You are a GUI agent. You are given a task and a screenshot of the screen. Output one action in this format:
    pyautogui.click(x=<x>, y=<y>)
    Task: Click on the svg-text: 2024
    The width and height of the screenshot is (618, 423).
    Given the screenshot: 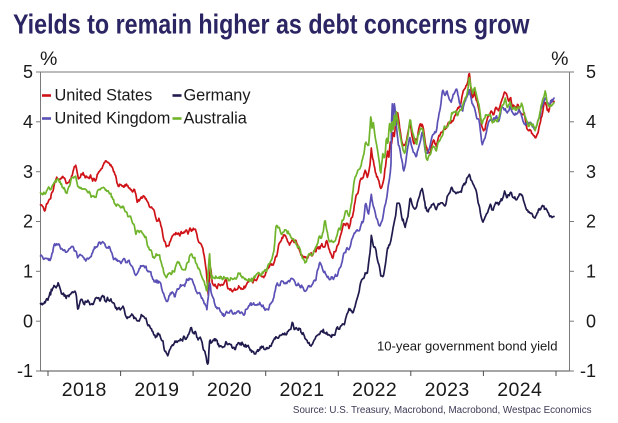 What is the action you would take?
    pyautogui.click(x=519, y=390)
    